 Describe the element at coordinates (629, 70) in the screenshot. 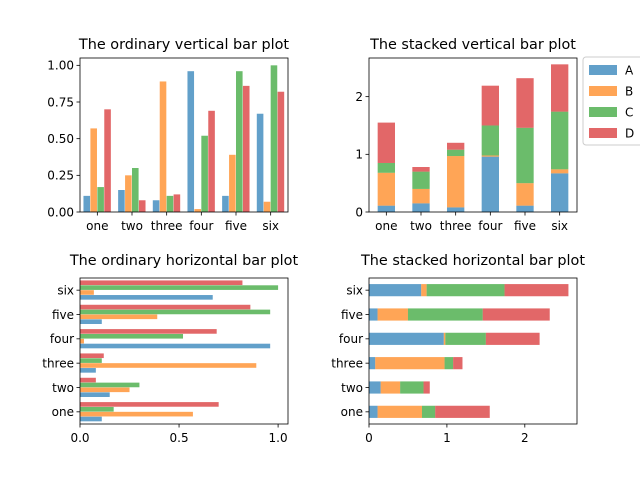

I see `legend-label: A` at that location.